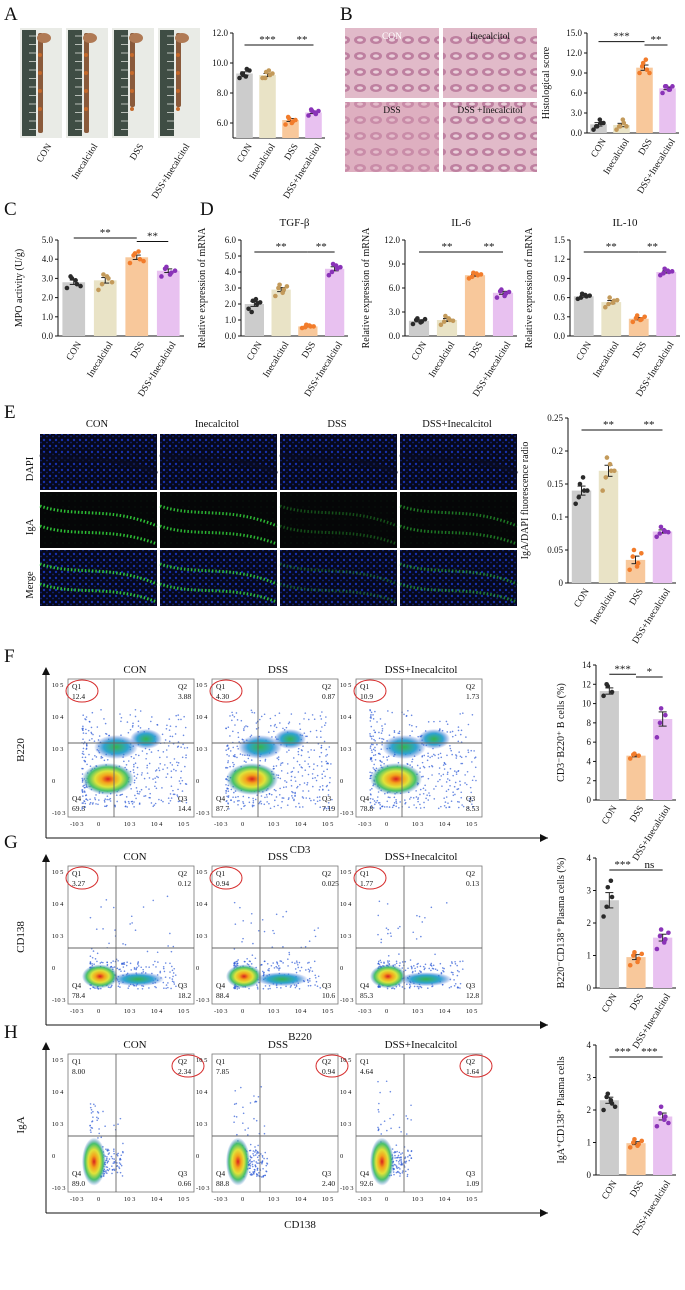 The image size is (685, 1290). Describe the element at coordinates (404, 747) in the screenshot. I see `density-cool` at that location.